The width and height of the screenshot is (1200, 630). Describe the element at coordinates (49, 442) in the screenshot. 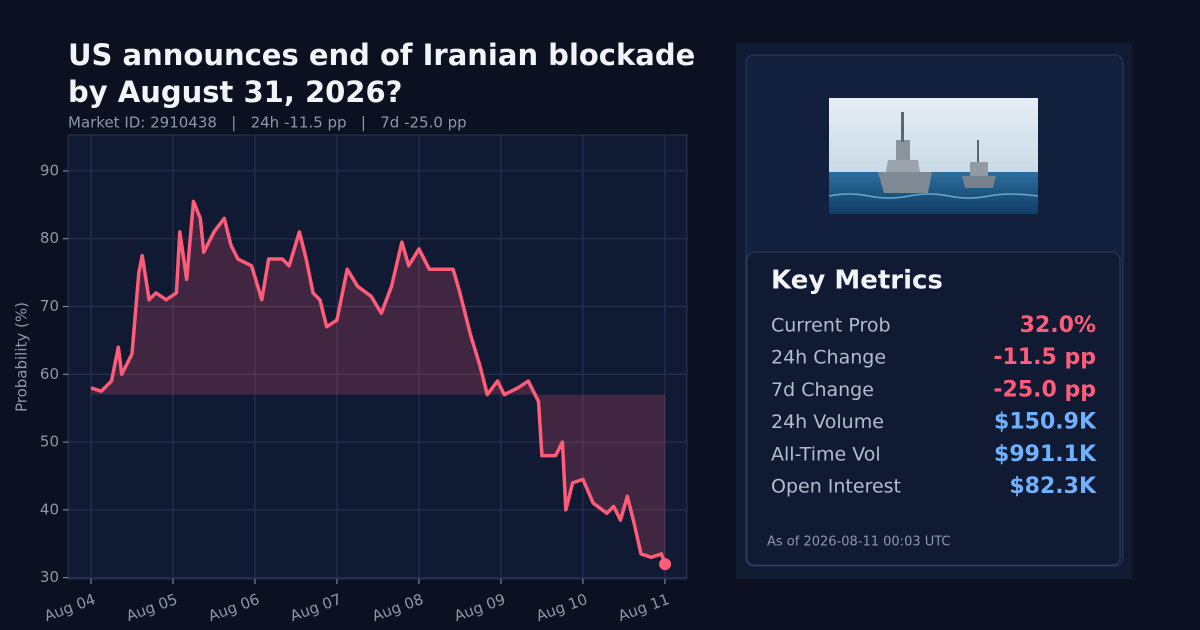

I see `y-tick-label: 50` at that location.